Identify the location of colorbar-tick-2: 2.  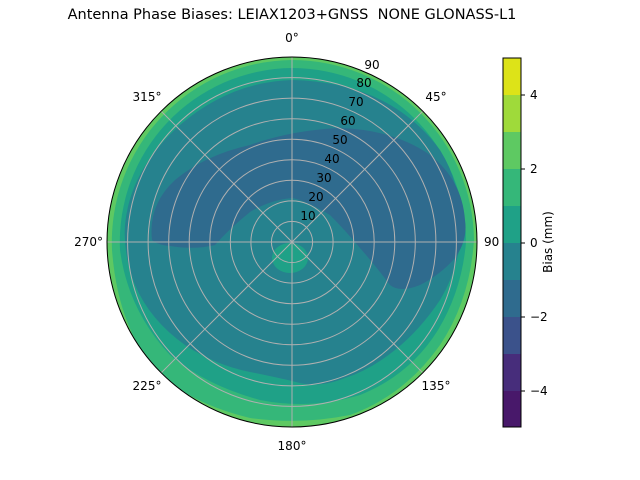
(534, 169).